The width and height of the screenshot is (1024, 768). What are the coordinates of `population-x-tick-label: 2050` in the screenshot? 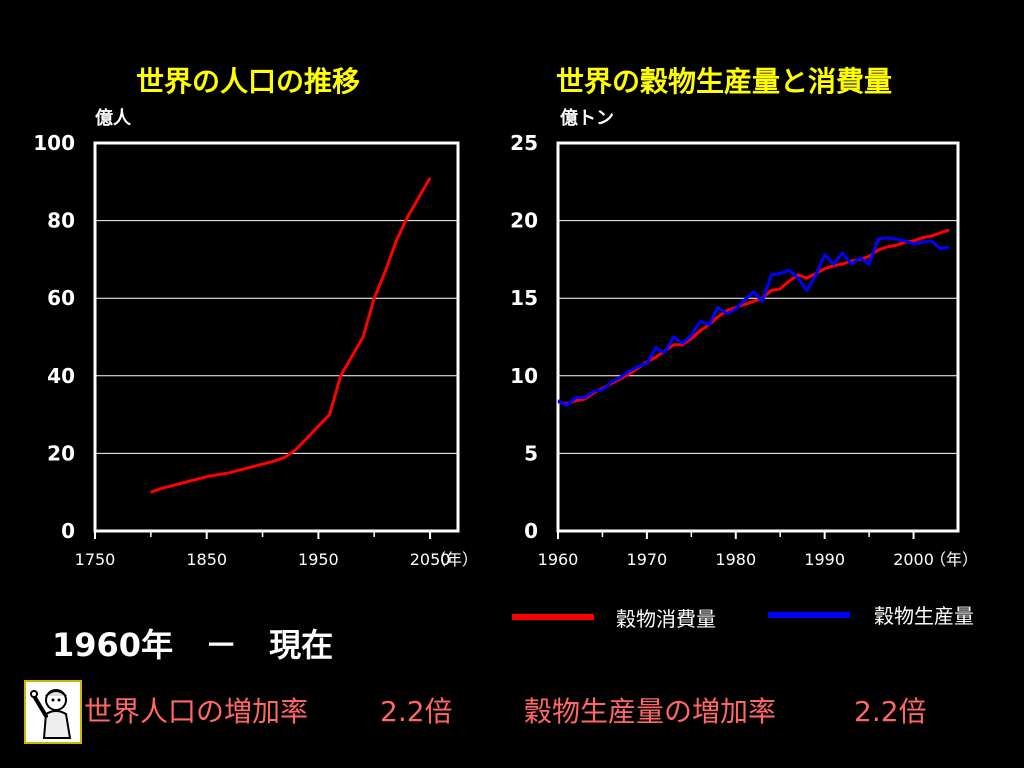 It's located at (430, 559).